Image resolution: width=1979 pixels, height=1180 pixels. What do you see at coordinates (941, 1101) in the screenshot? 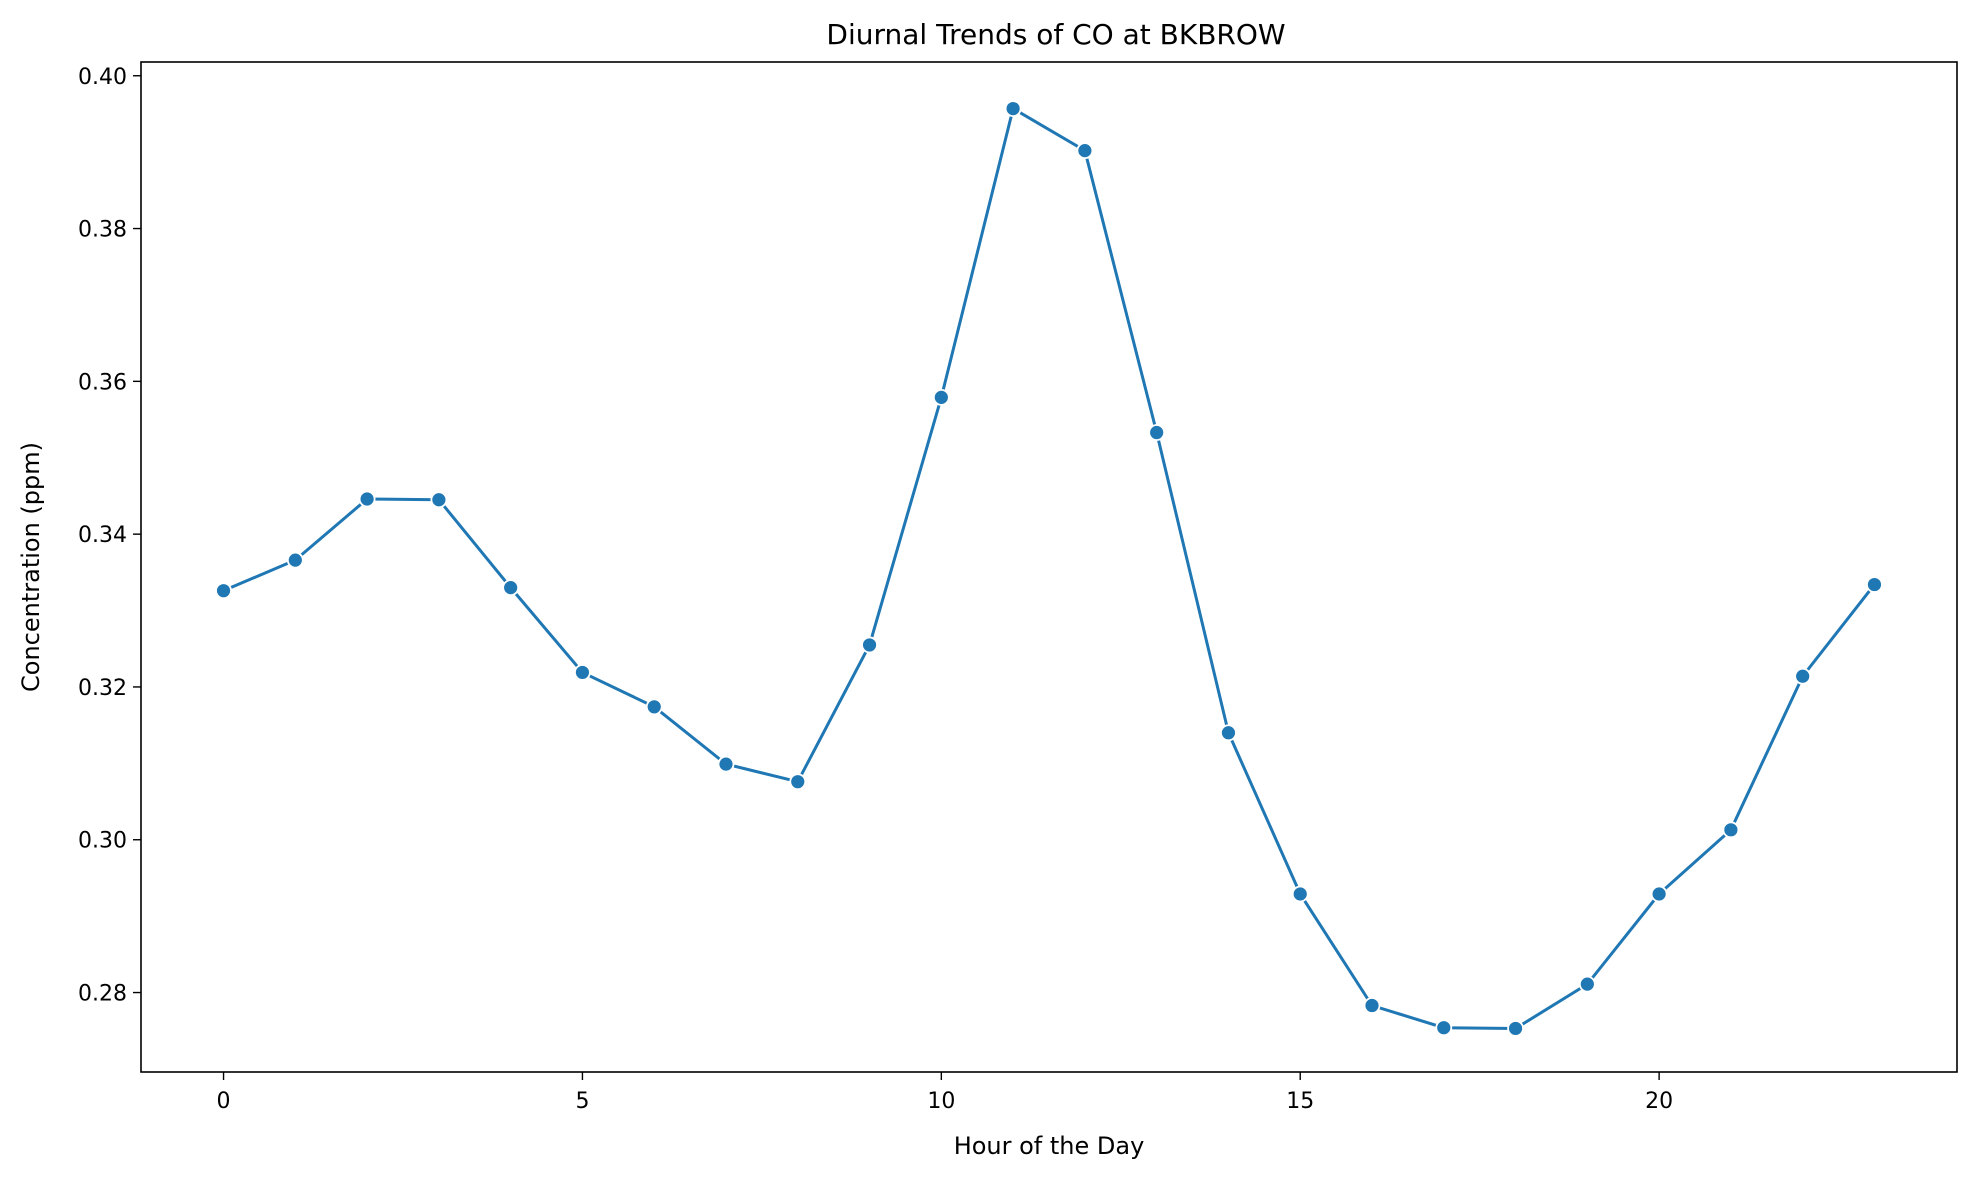
I see `x-tick-label: 10` at bounding box center [941, 1101].